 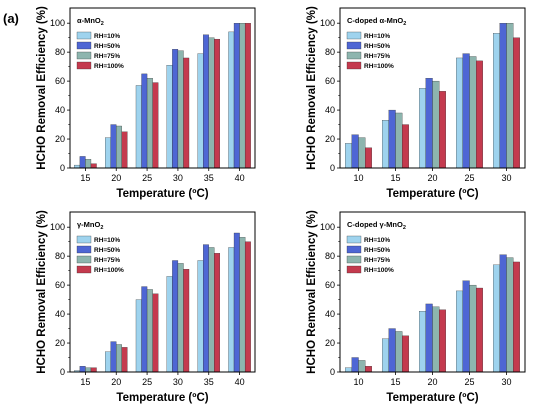 I want to click on chart-title: C-doped α-MnO2, so click(x=376, y=21).